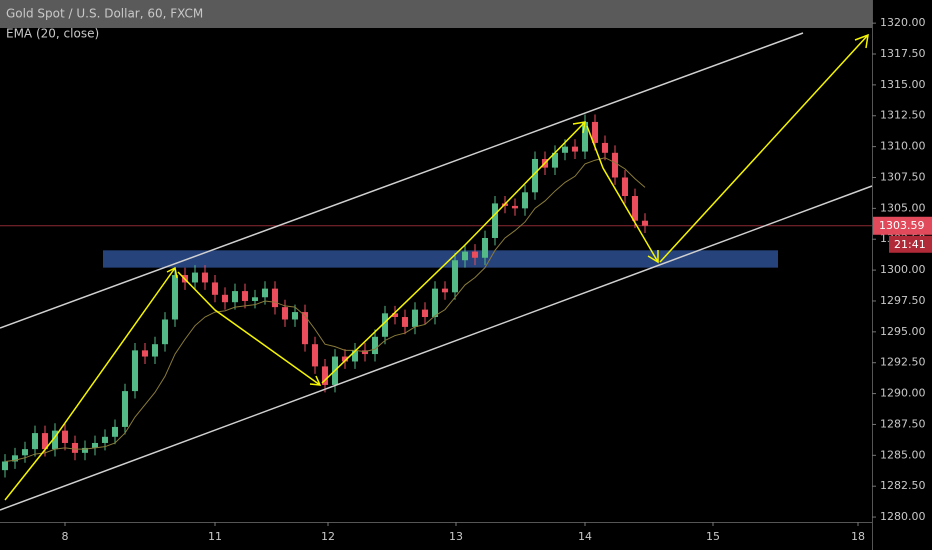 Image resolution: width=932 pixels, height=550 pixels. Describe the element at coordinates (903, 331) in the screenshot. I see `y-tick-label: 1295.00` at that location.